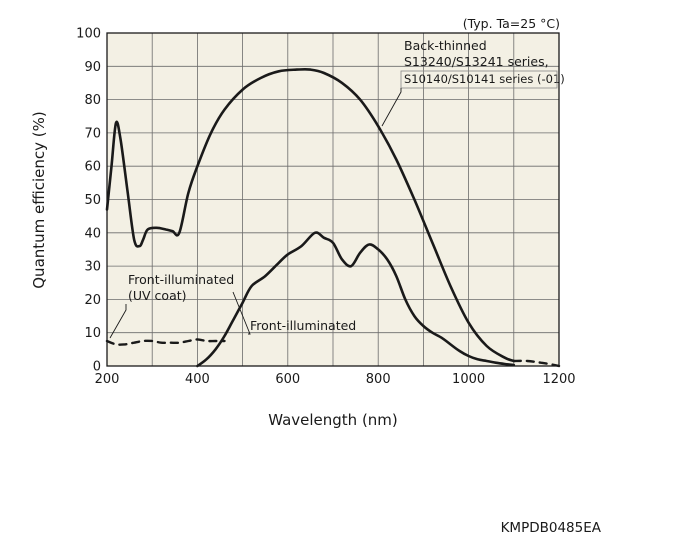 Image resolution: width=675 pixels, height=558 pixels. Describe the element at coordinates (391, 107) in the screenshot. I see `annotation-back-thinned-leader` at that location.